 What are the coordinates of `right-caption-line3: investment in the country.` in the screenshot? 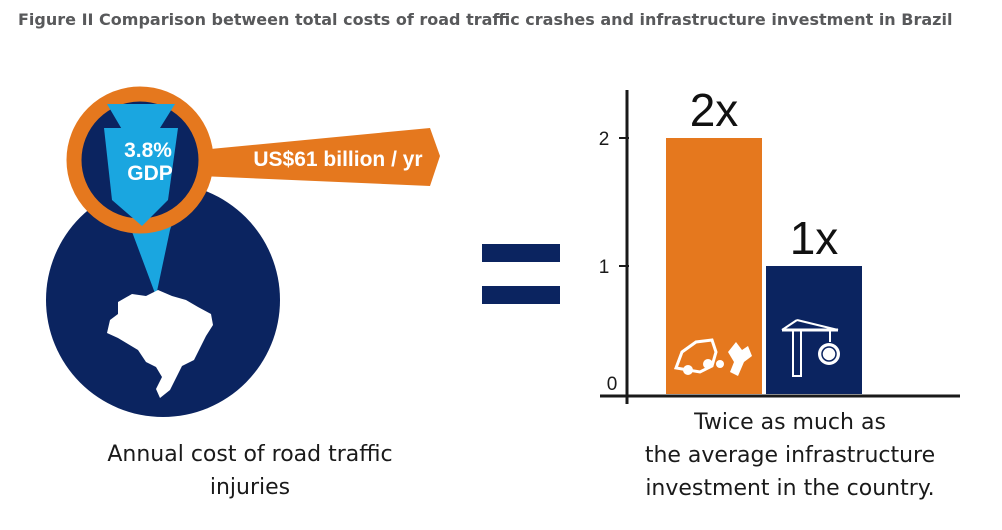 It's located at (790, 488).